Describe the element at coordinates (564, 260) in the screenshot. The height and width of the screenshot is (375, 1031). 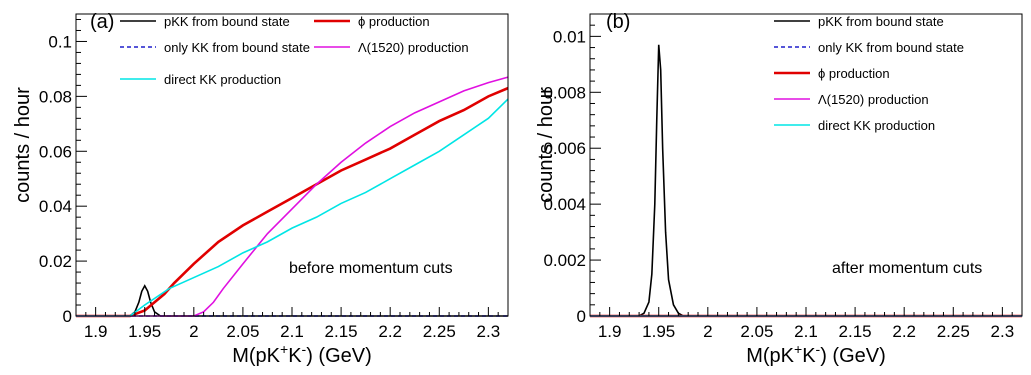
I see `y-tick-label: 0.002` at that location.